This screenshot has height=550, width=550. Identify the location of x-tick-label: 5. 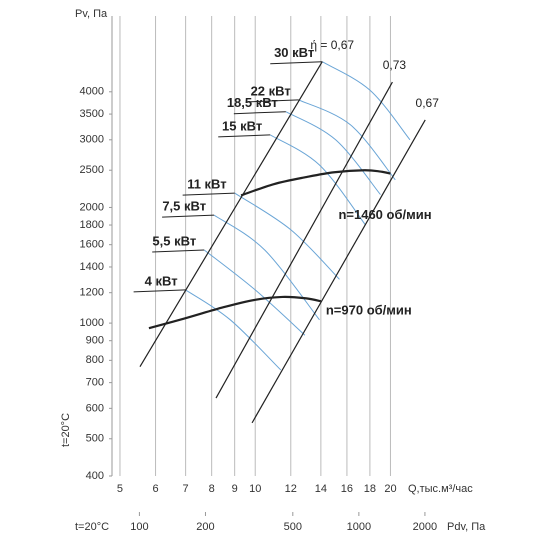
(120, 489).